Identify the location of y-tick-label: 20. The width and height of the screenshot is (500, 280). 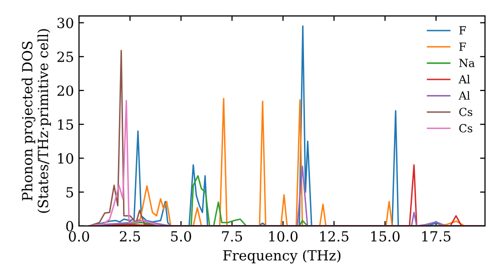
(65, 90).